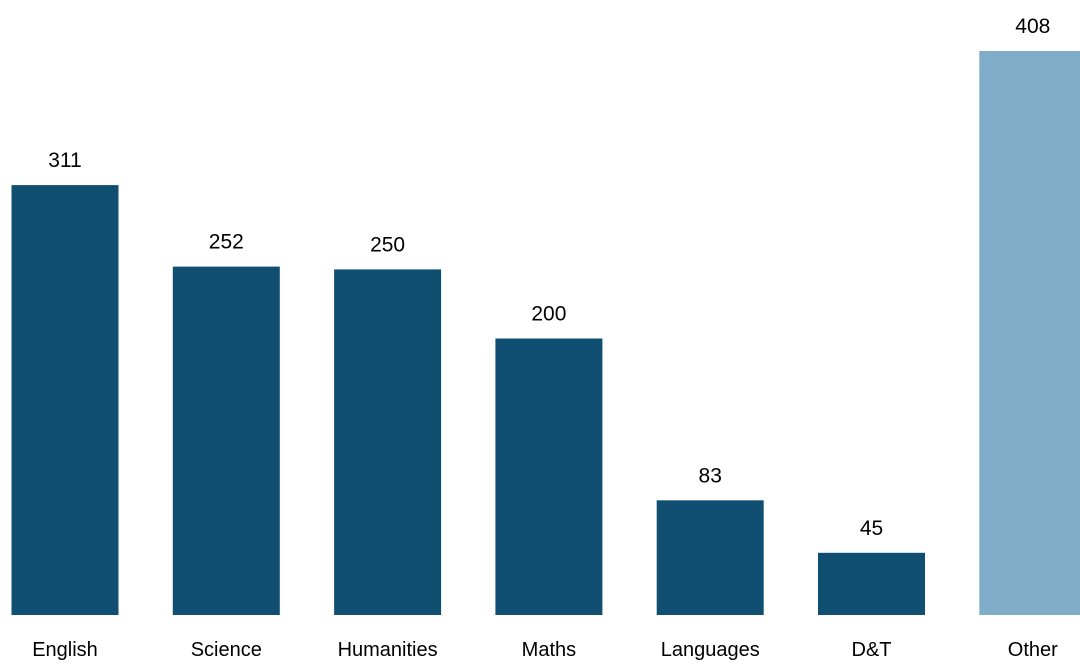 The height and width of the screenshot is (664, 1080). I want to click on category-label-science: Science, so click(226, 650).